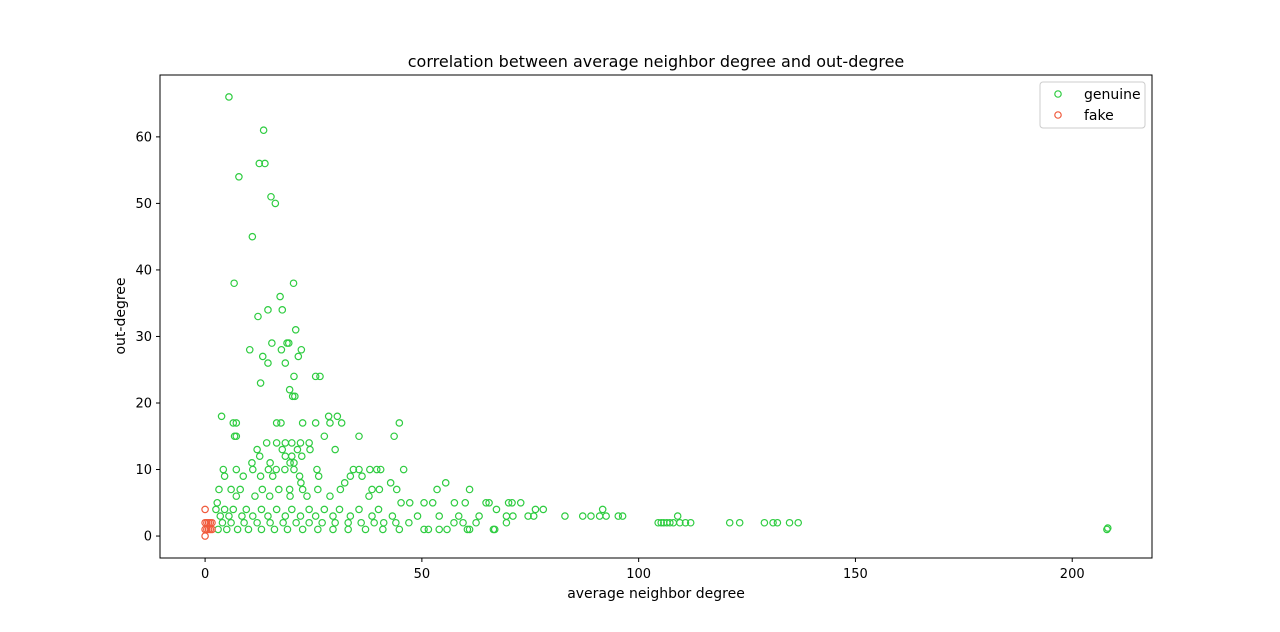  Describe the element at coordinates (1092, 105) in the screenshot. I see `legend: genuine fake` at that location.